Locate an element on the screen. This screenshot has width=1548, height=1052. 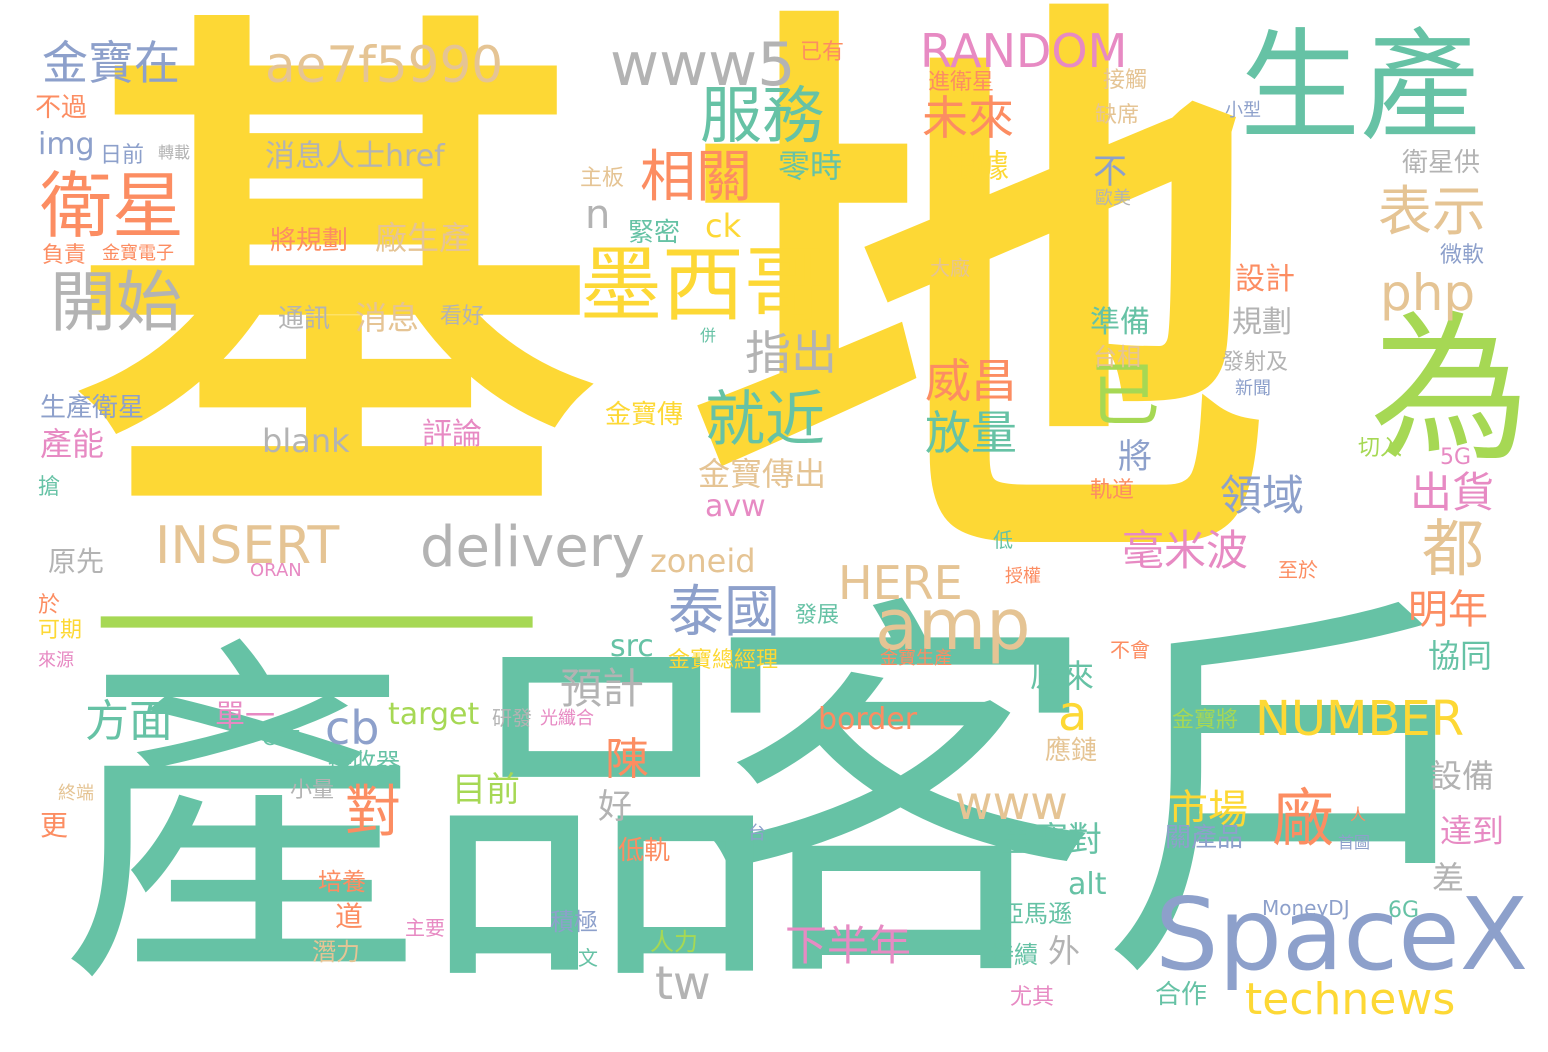
word-here: HERE is located at coordinates (900, 583).